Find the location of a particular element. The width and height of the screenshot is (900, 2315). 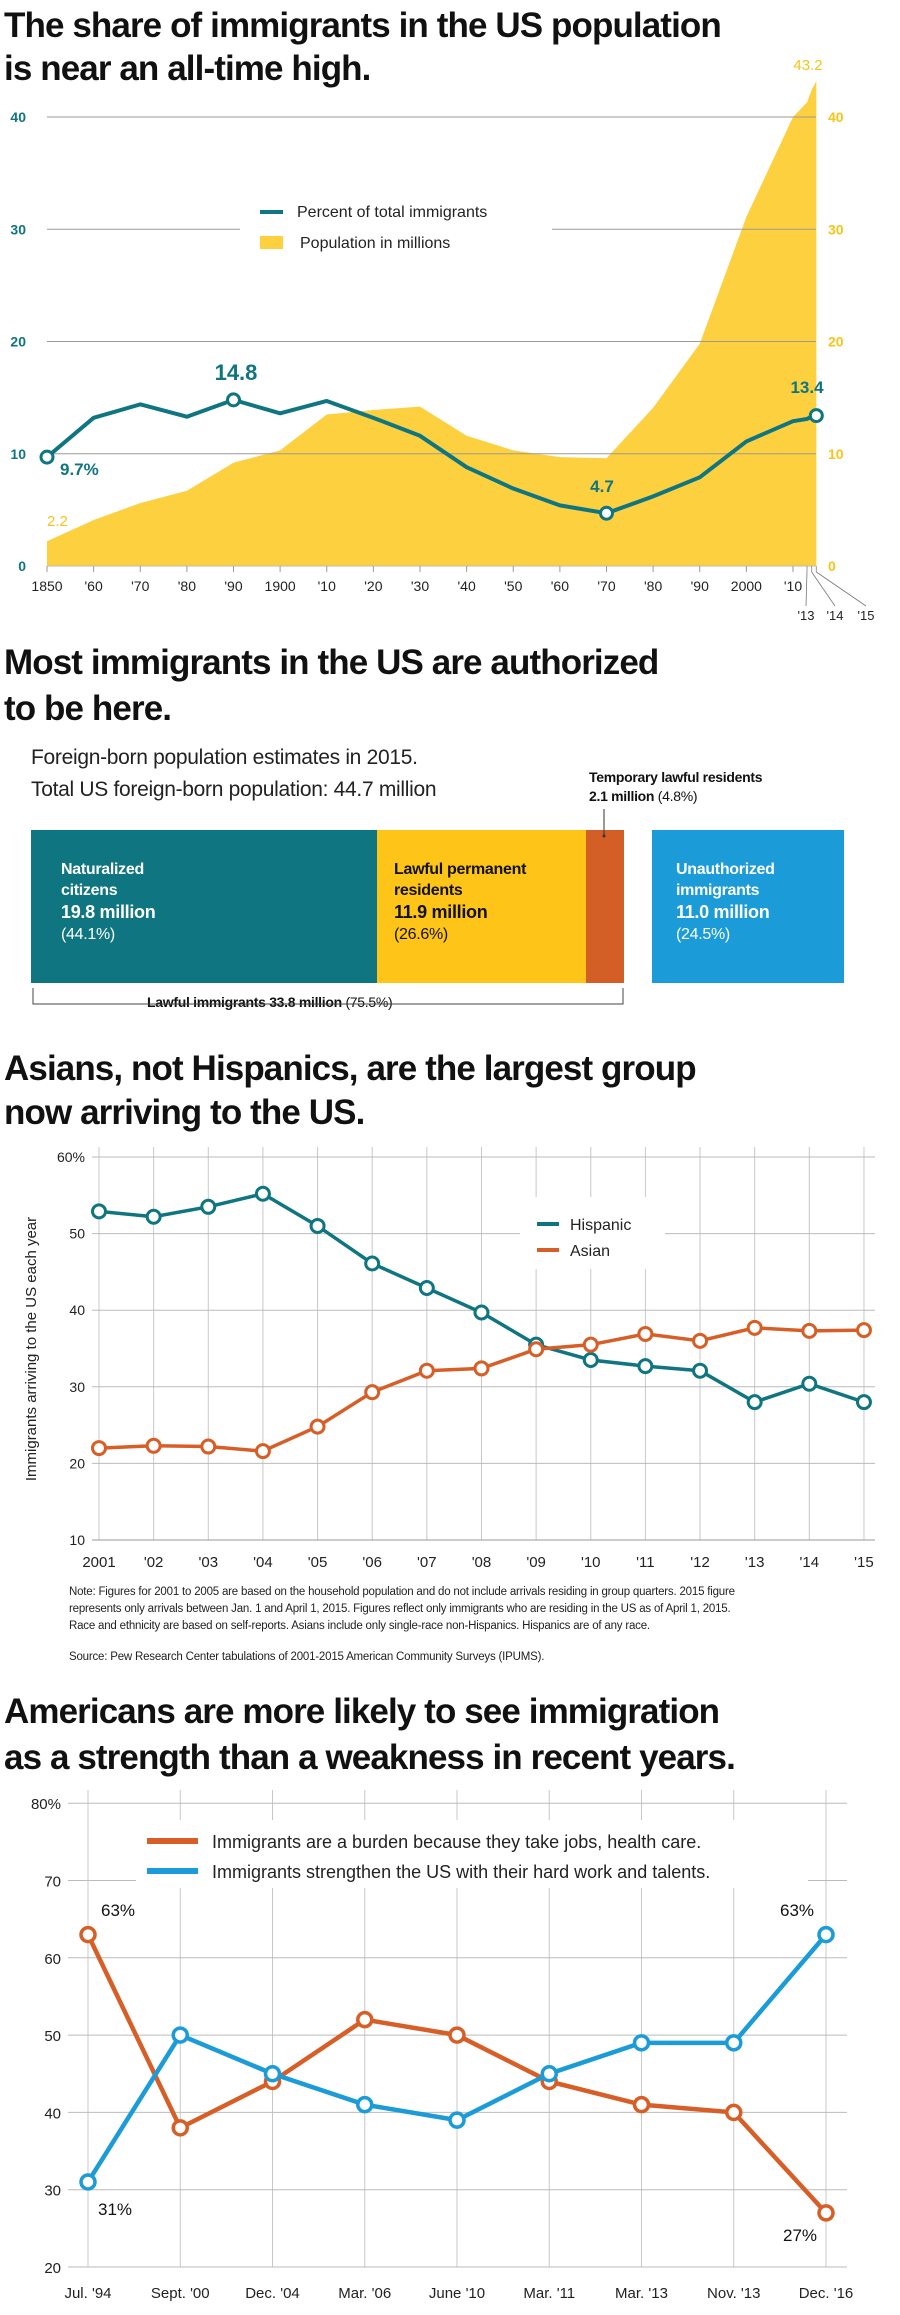

leader-dot is located at coordinates (604, 836).